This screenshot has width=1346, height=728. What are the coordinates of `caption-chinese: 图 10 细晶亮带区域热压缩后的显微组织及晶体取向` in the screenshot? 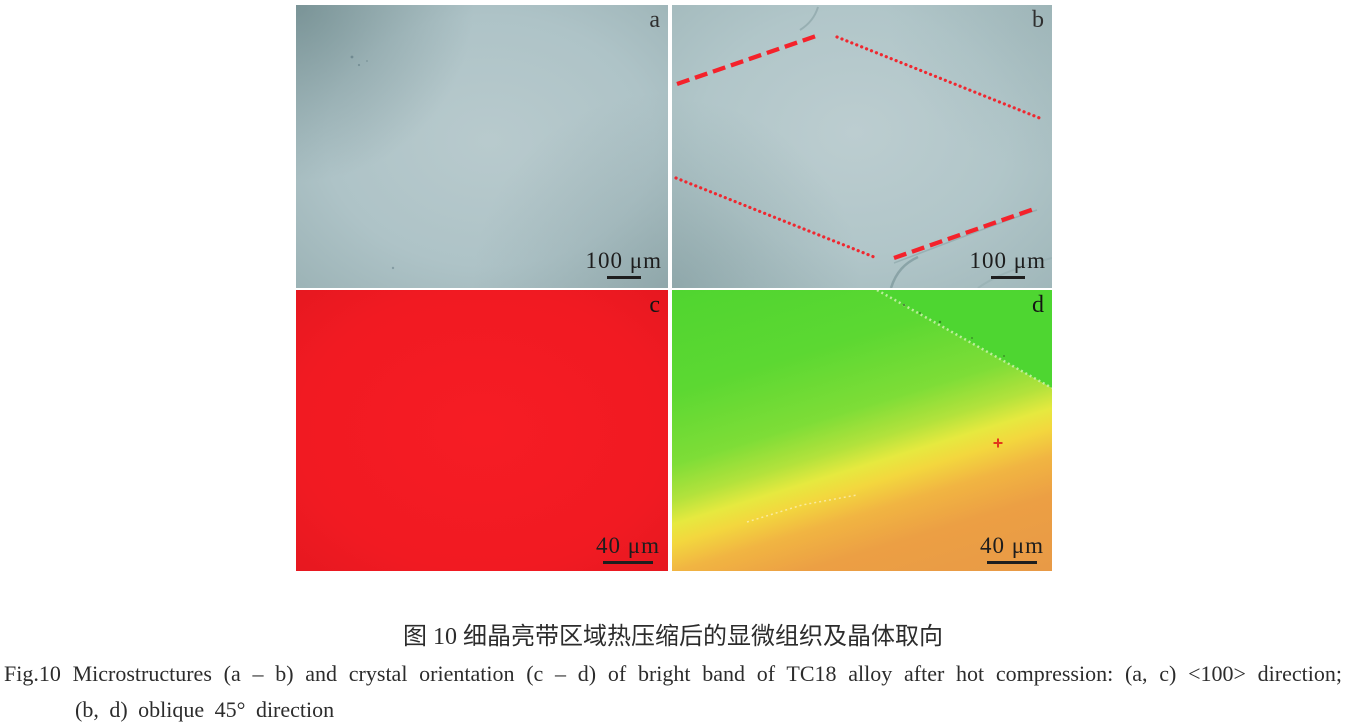 It's located at (673, 637).